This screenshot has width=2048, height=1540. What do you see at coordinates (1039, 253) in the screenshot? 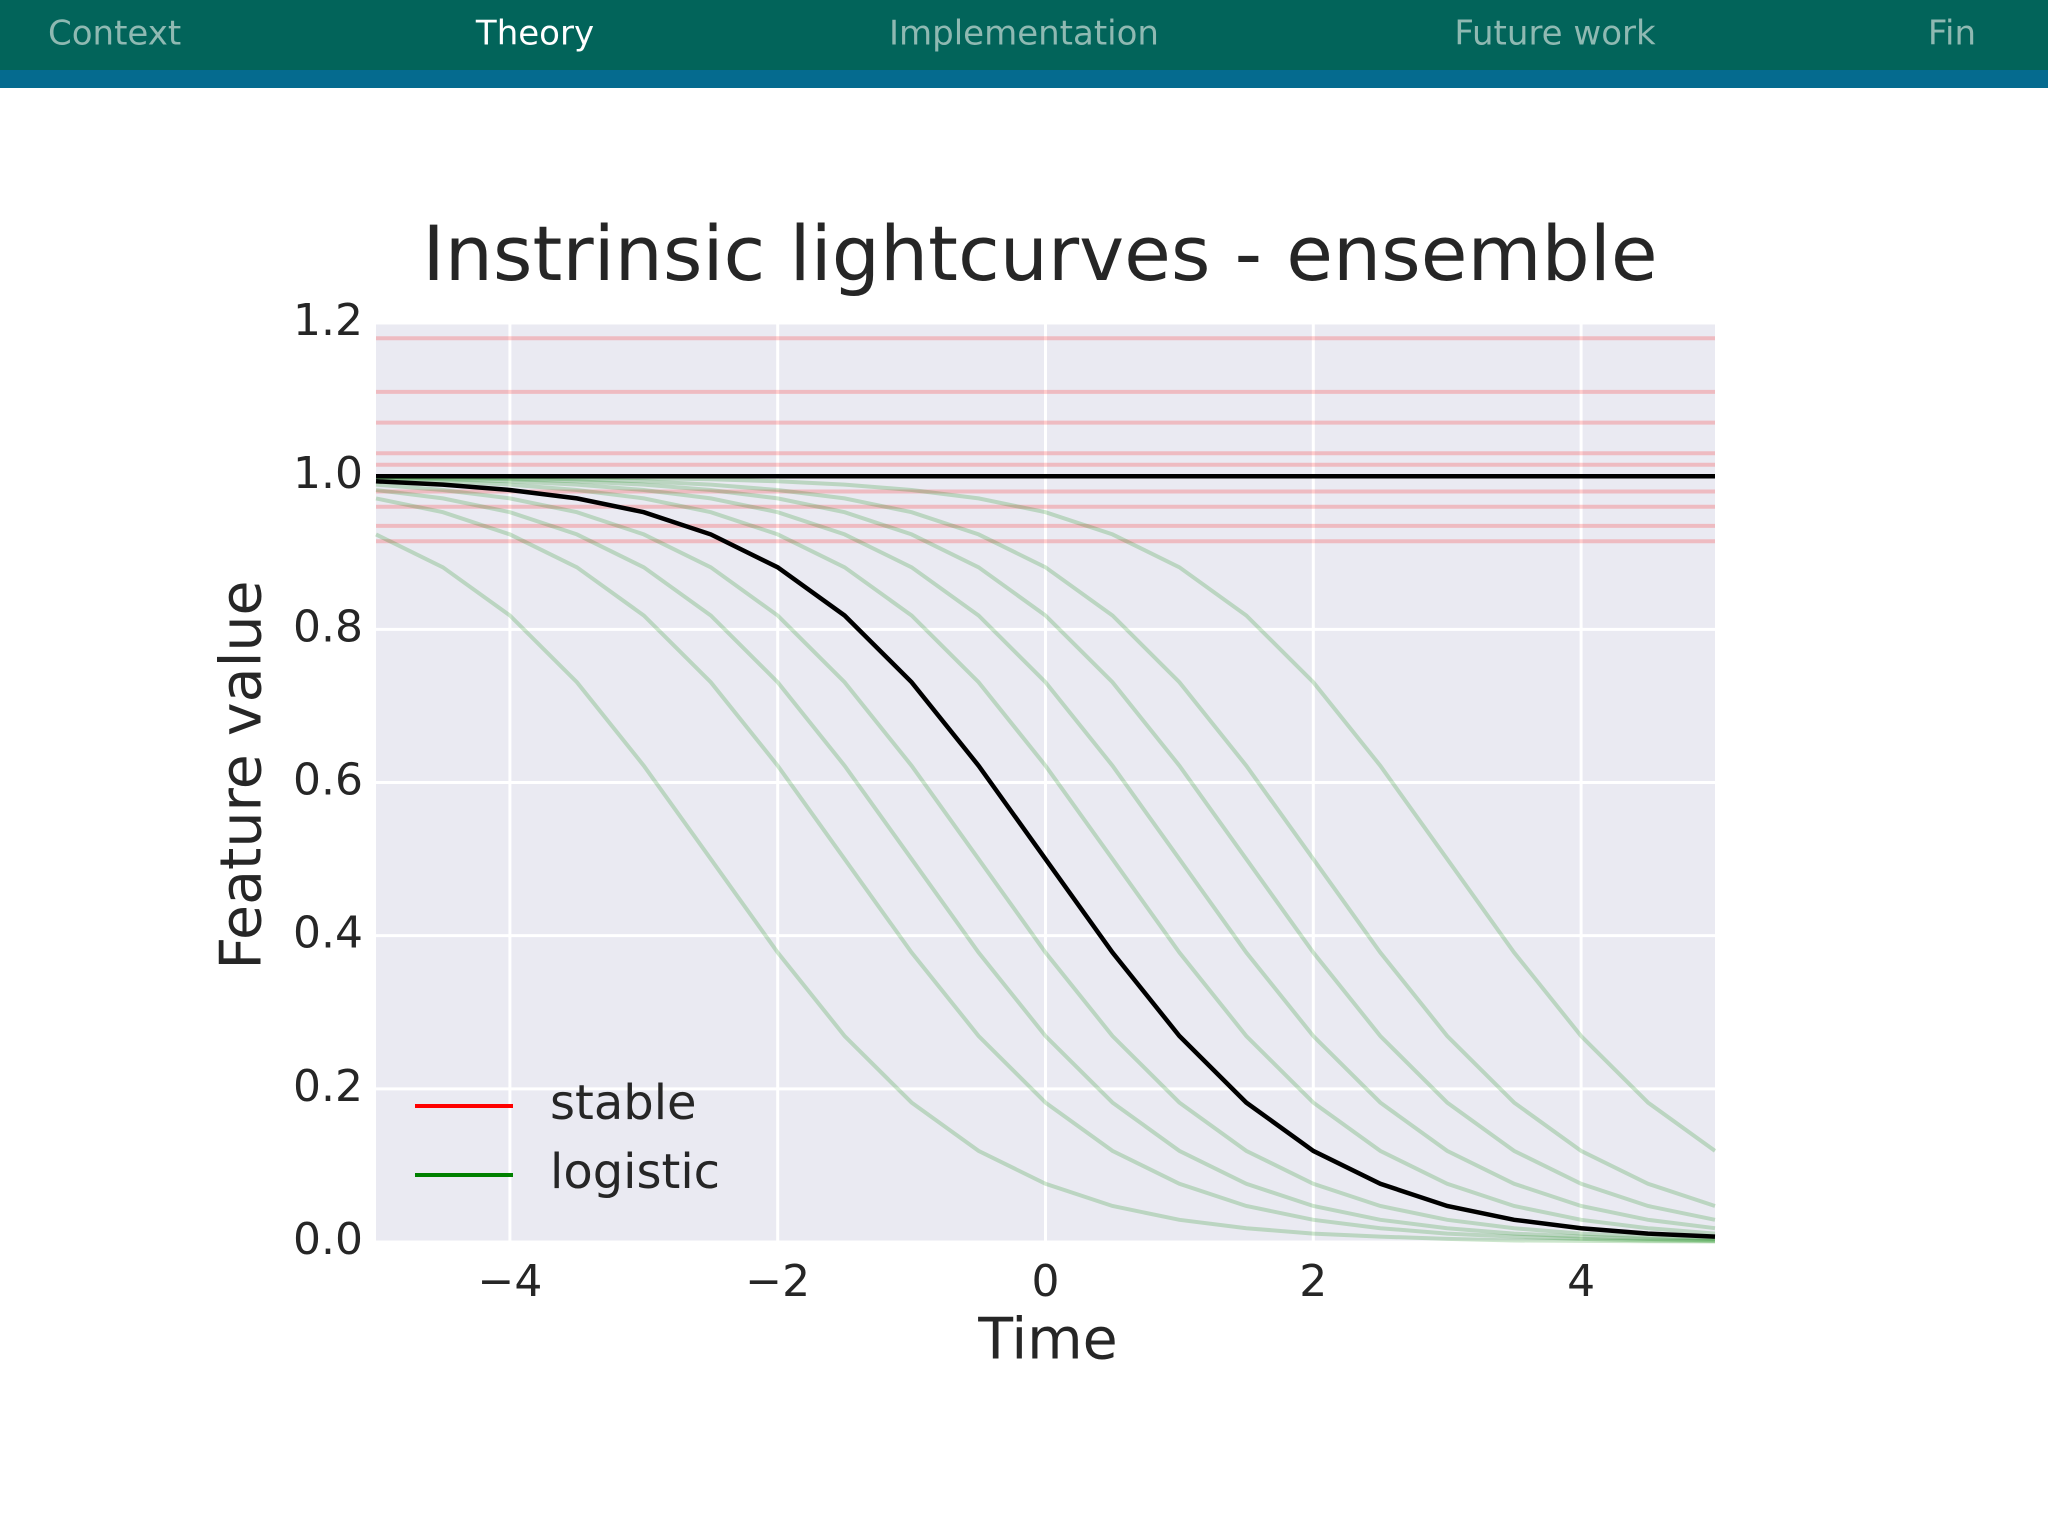
I see `chart-title: Instrinsic lightcurves - ensemble` at bounding box center [1039, 253].